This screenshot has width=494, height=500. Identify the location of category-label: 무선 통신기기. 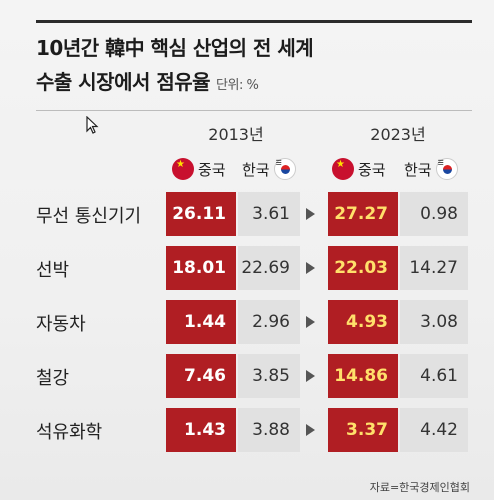
(89, 216).